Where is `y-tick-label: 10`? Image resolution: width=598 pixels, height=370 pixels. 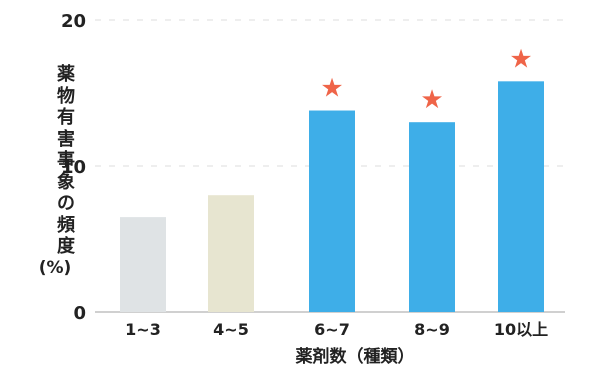
y-tick-label: 10 is located at coordinates (73, 167).